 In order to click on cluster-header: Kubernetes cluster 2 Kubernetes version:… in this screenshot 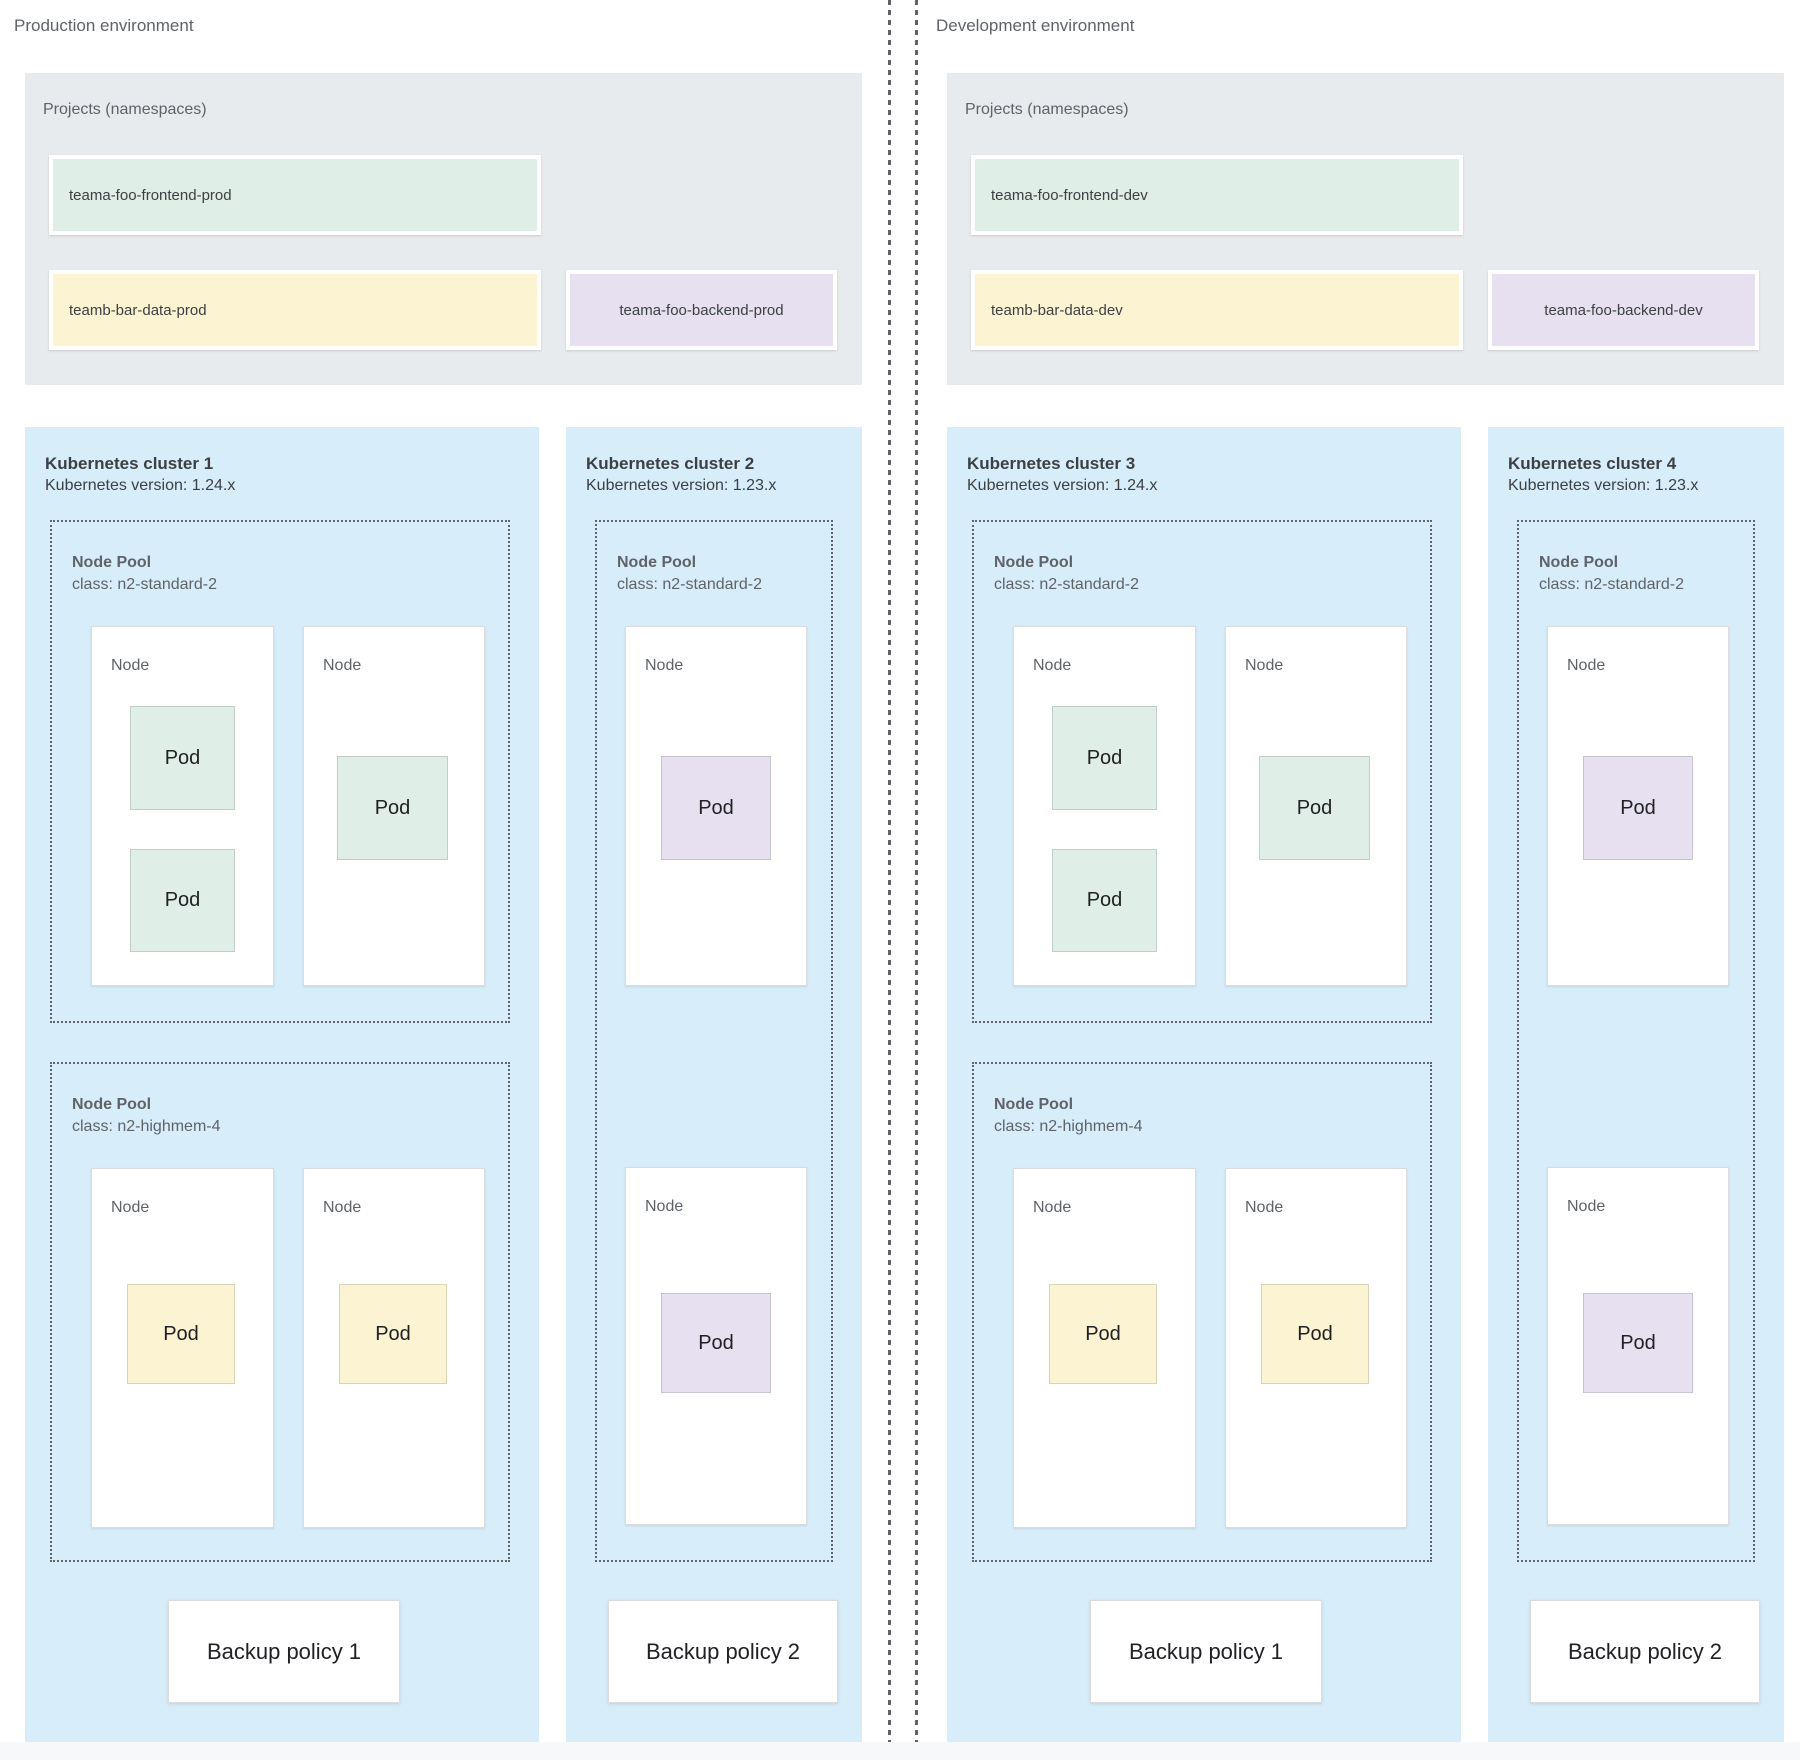, I will do `click(681, 475)`.